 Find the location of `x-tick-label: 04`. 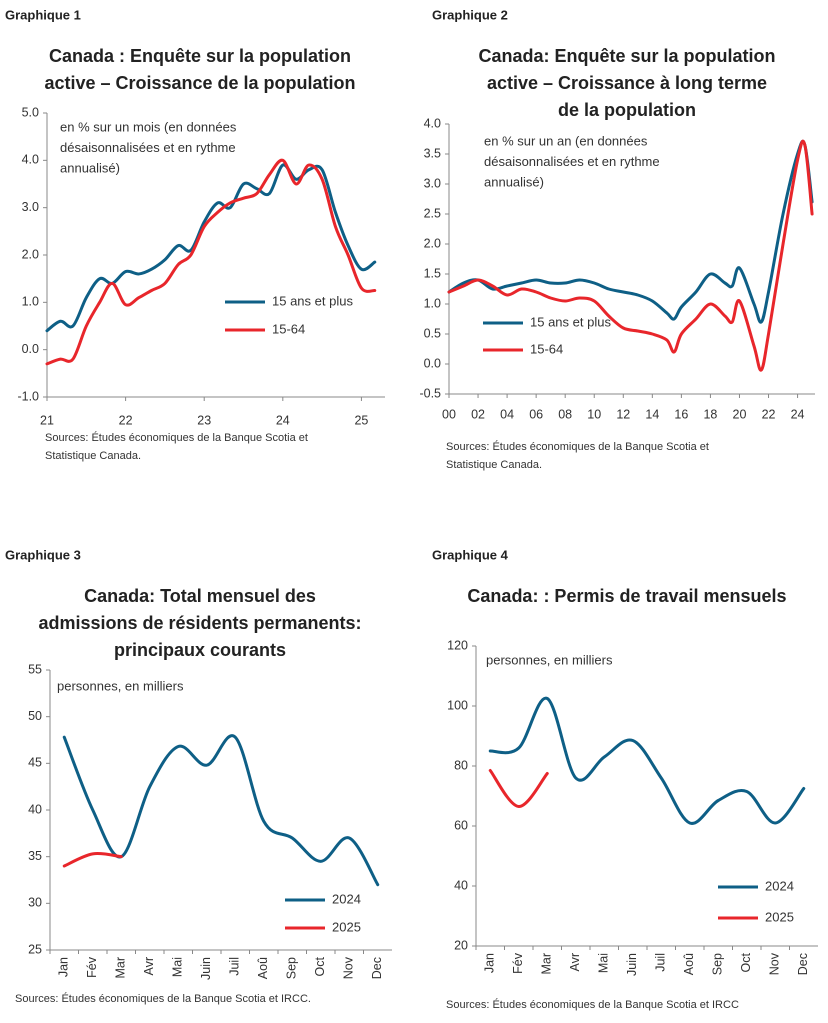

x-tick-label: 04 is located at coordinates (507, 414).